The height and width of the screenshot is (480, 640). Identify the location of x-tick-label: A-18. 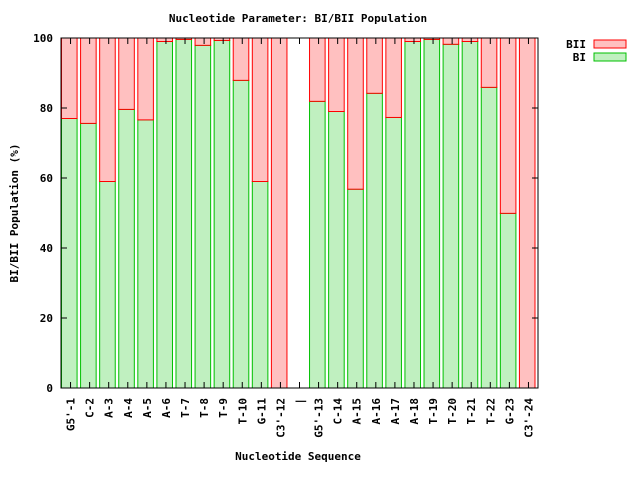
(414, 411).